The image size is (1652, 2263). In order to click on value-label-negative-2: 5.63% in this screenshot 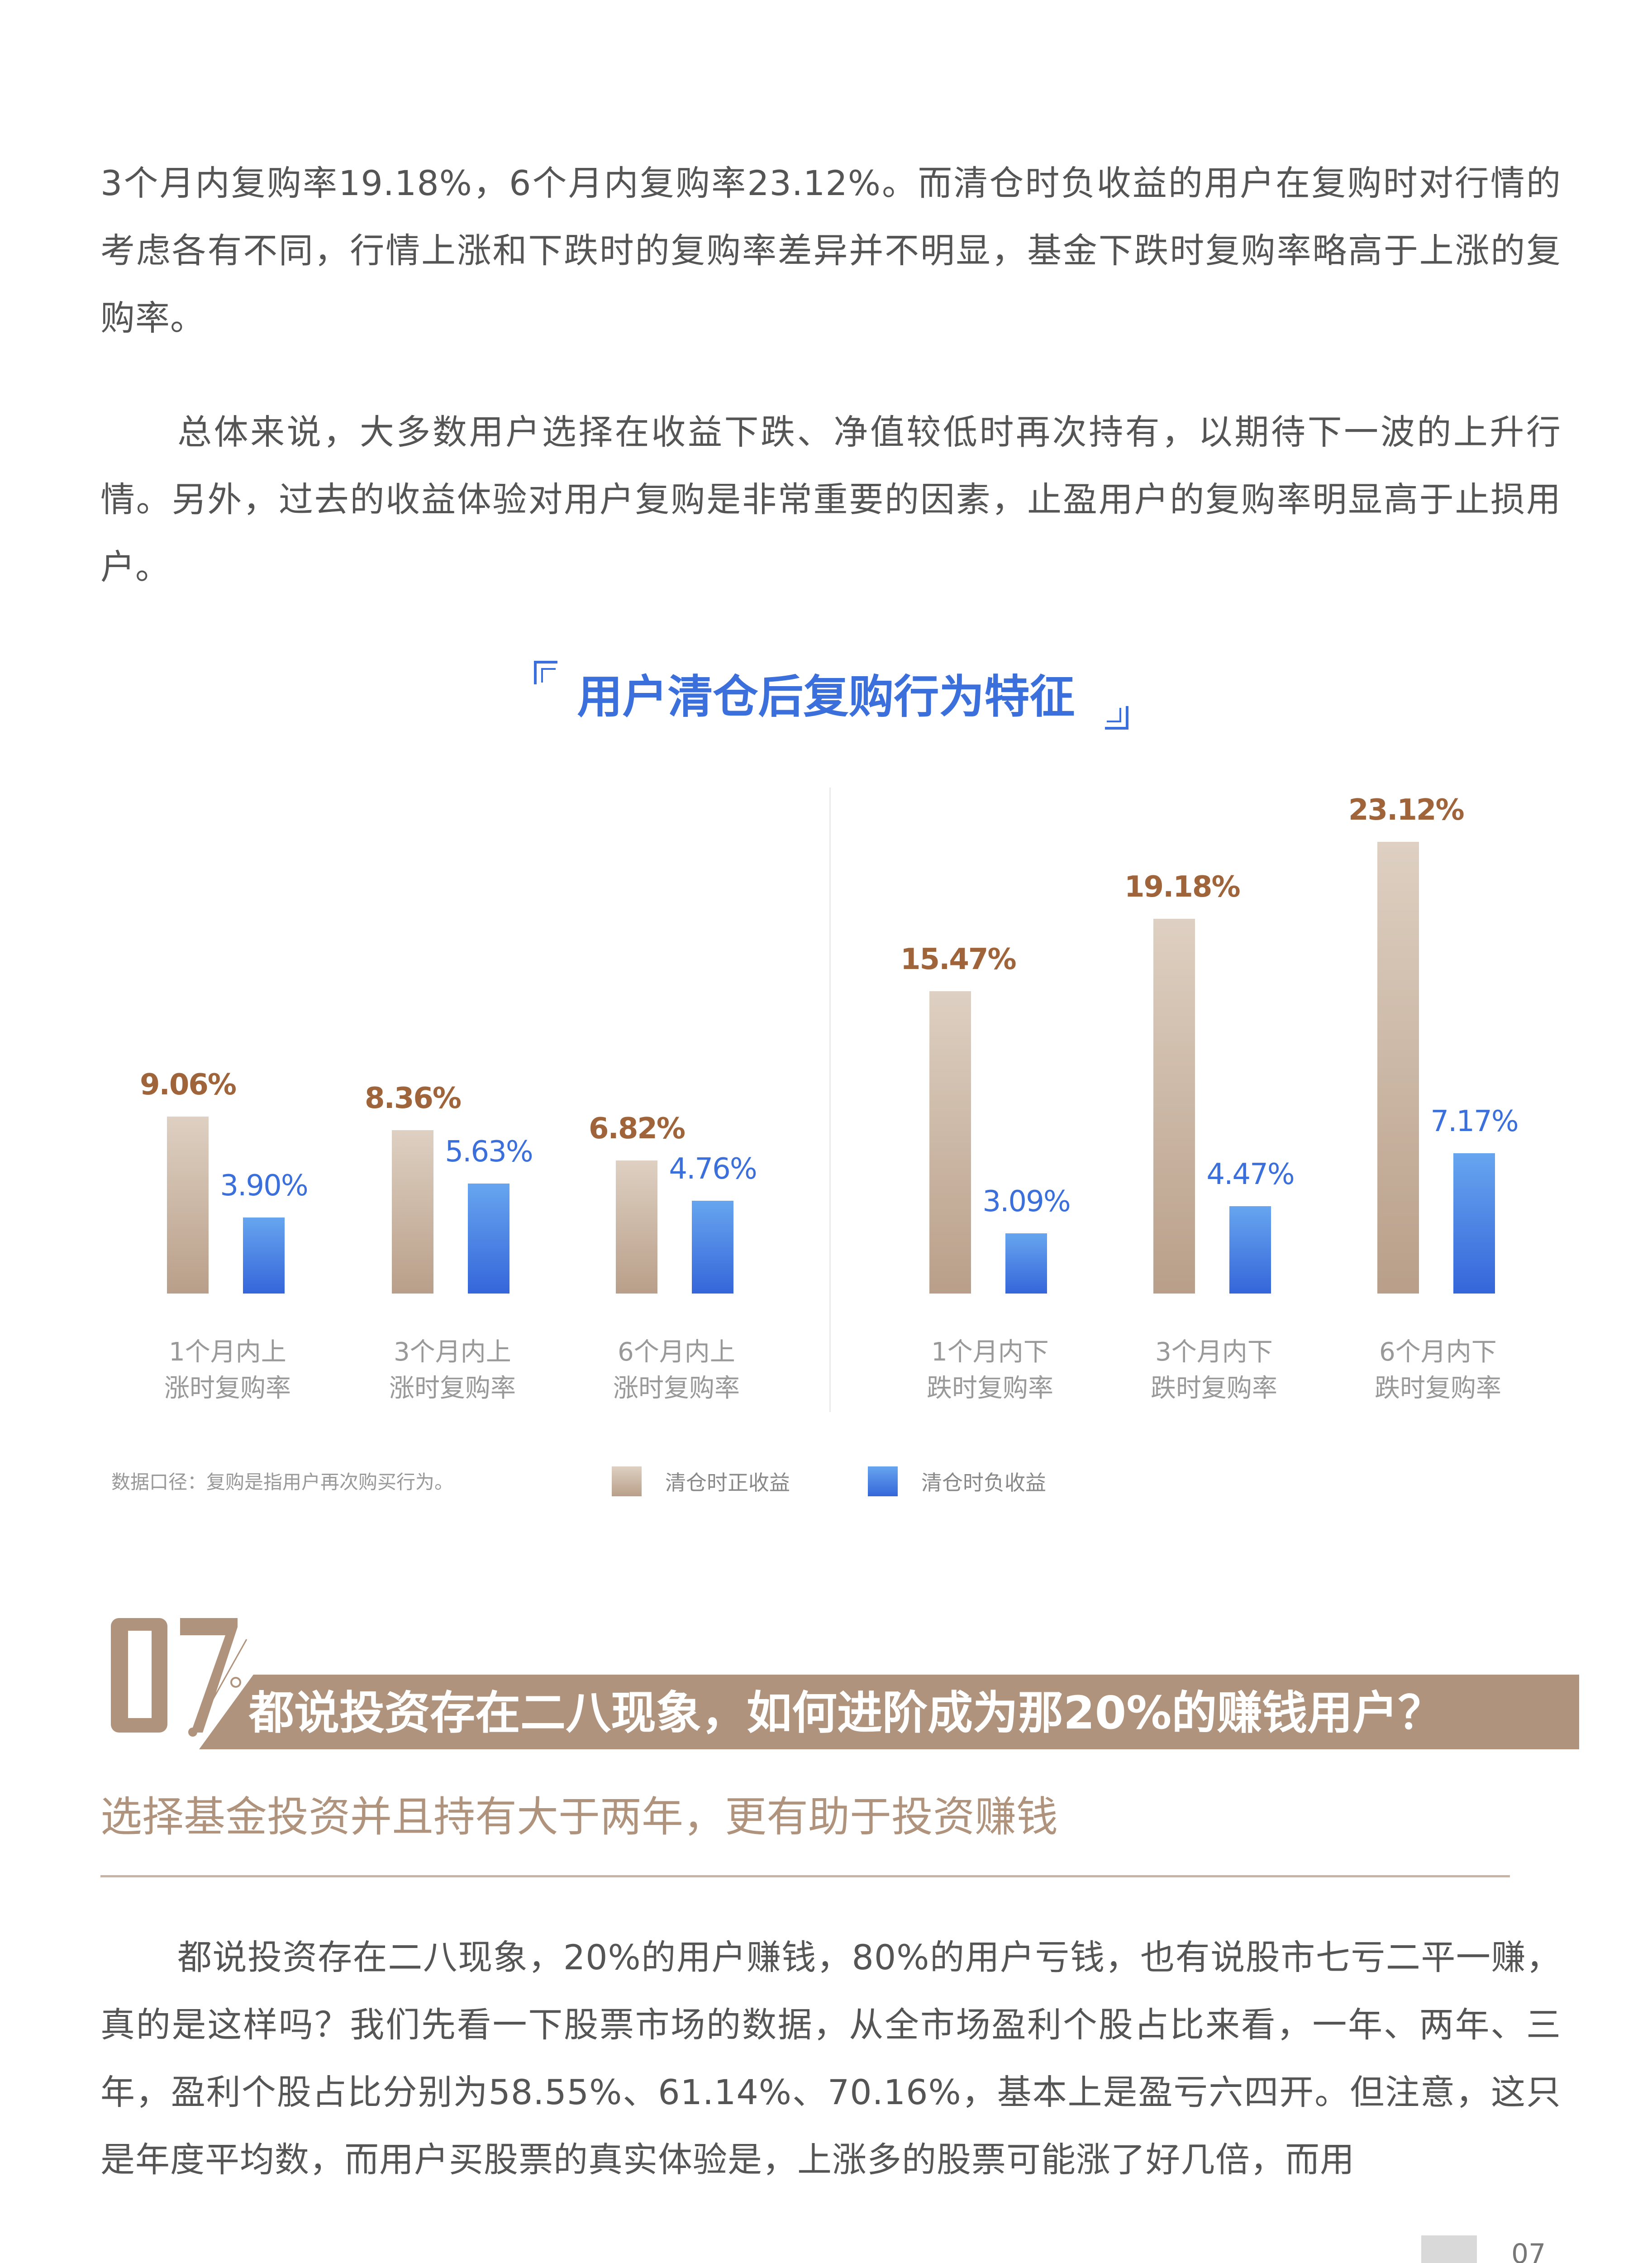, I will do `click(489, 1152)`.